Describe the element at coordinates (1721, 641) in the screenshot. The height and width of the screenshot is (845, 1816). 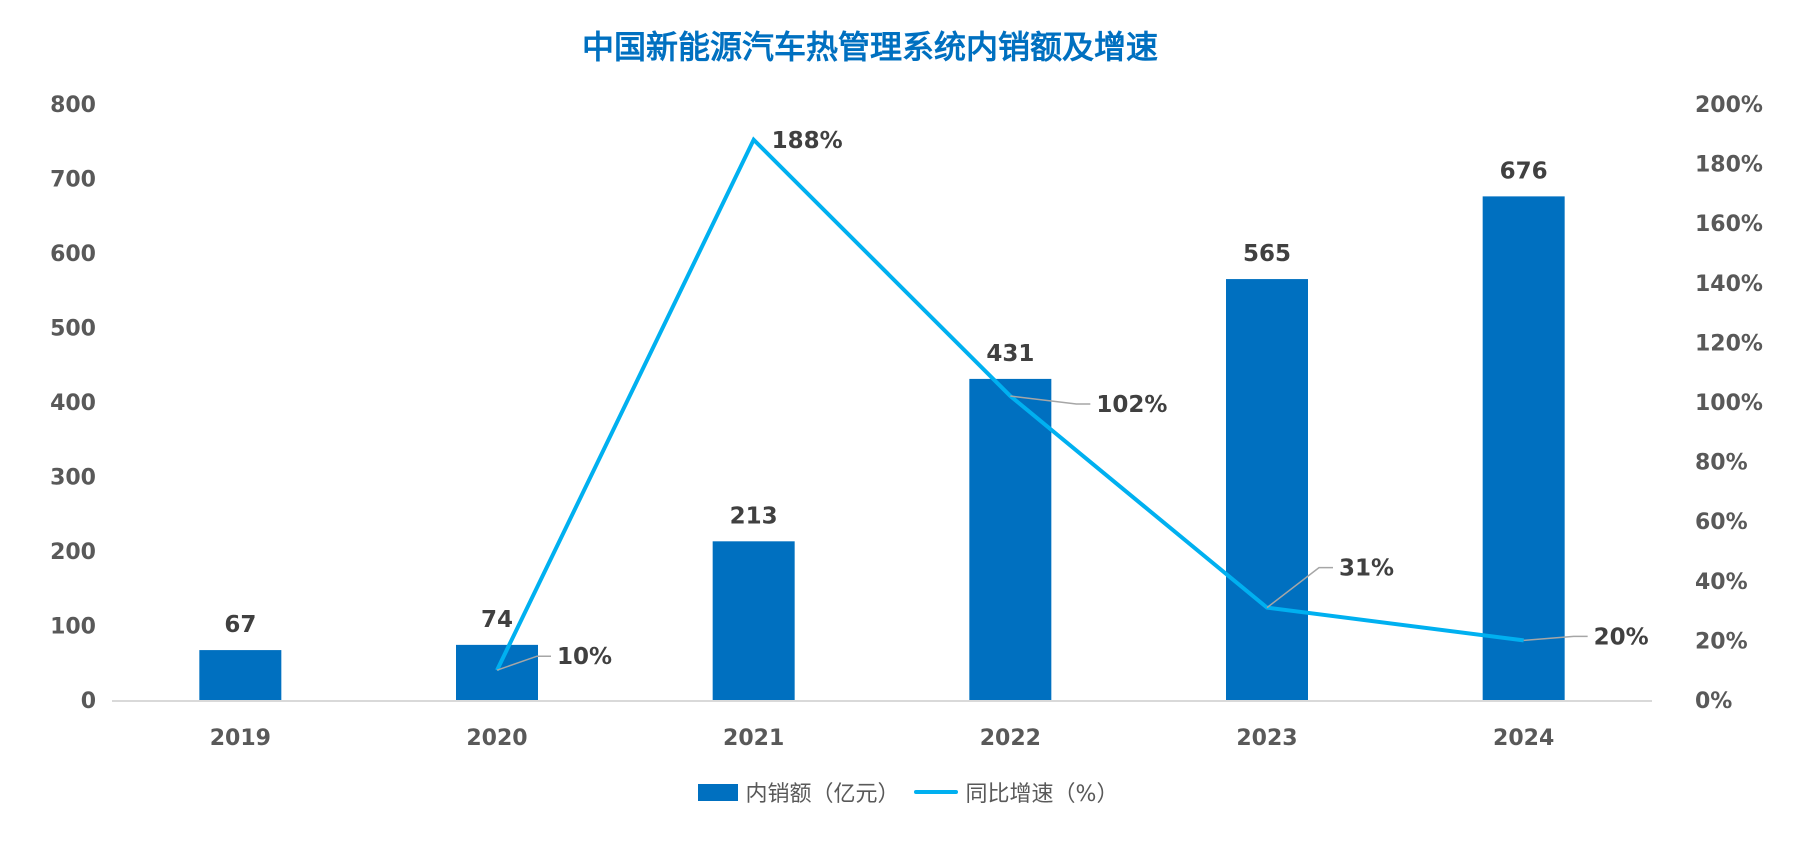
I see `right-axis-tick-label: 20%` at that location.